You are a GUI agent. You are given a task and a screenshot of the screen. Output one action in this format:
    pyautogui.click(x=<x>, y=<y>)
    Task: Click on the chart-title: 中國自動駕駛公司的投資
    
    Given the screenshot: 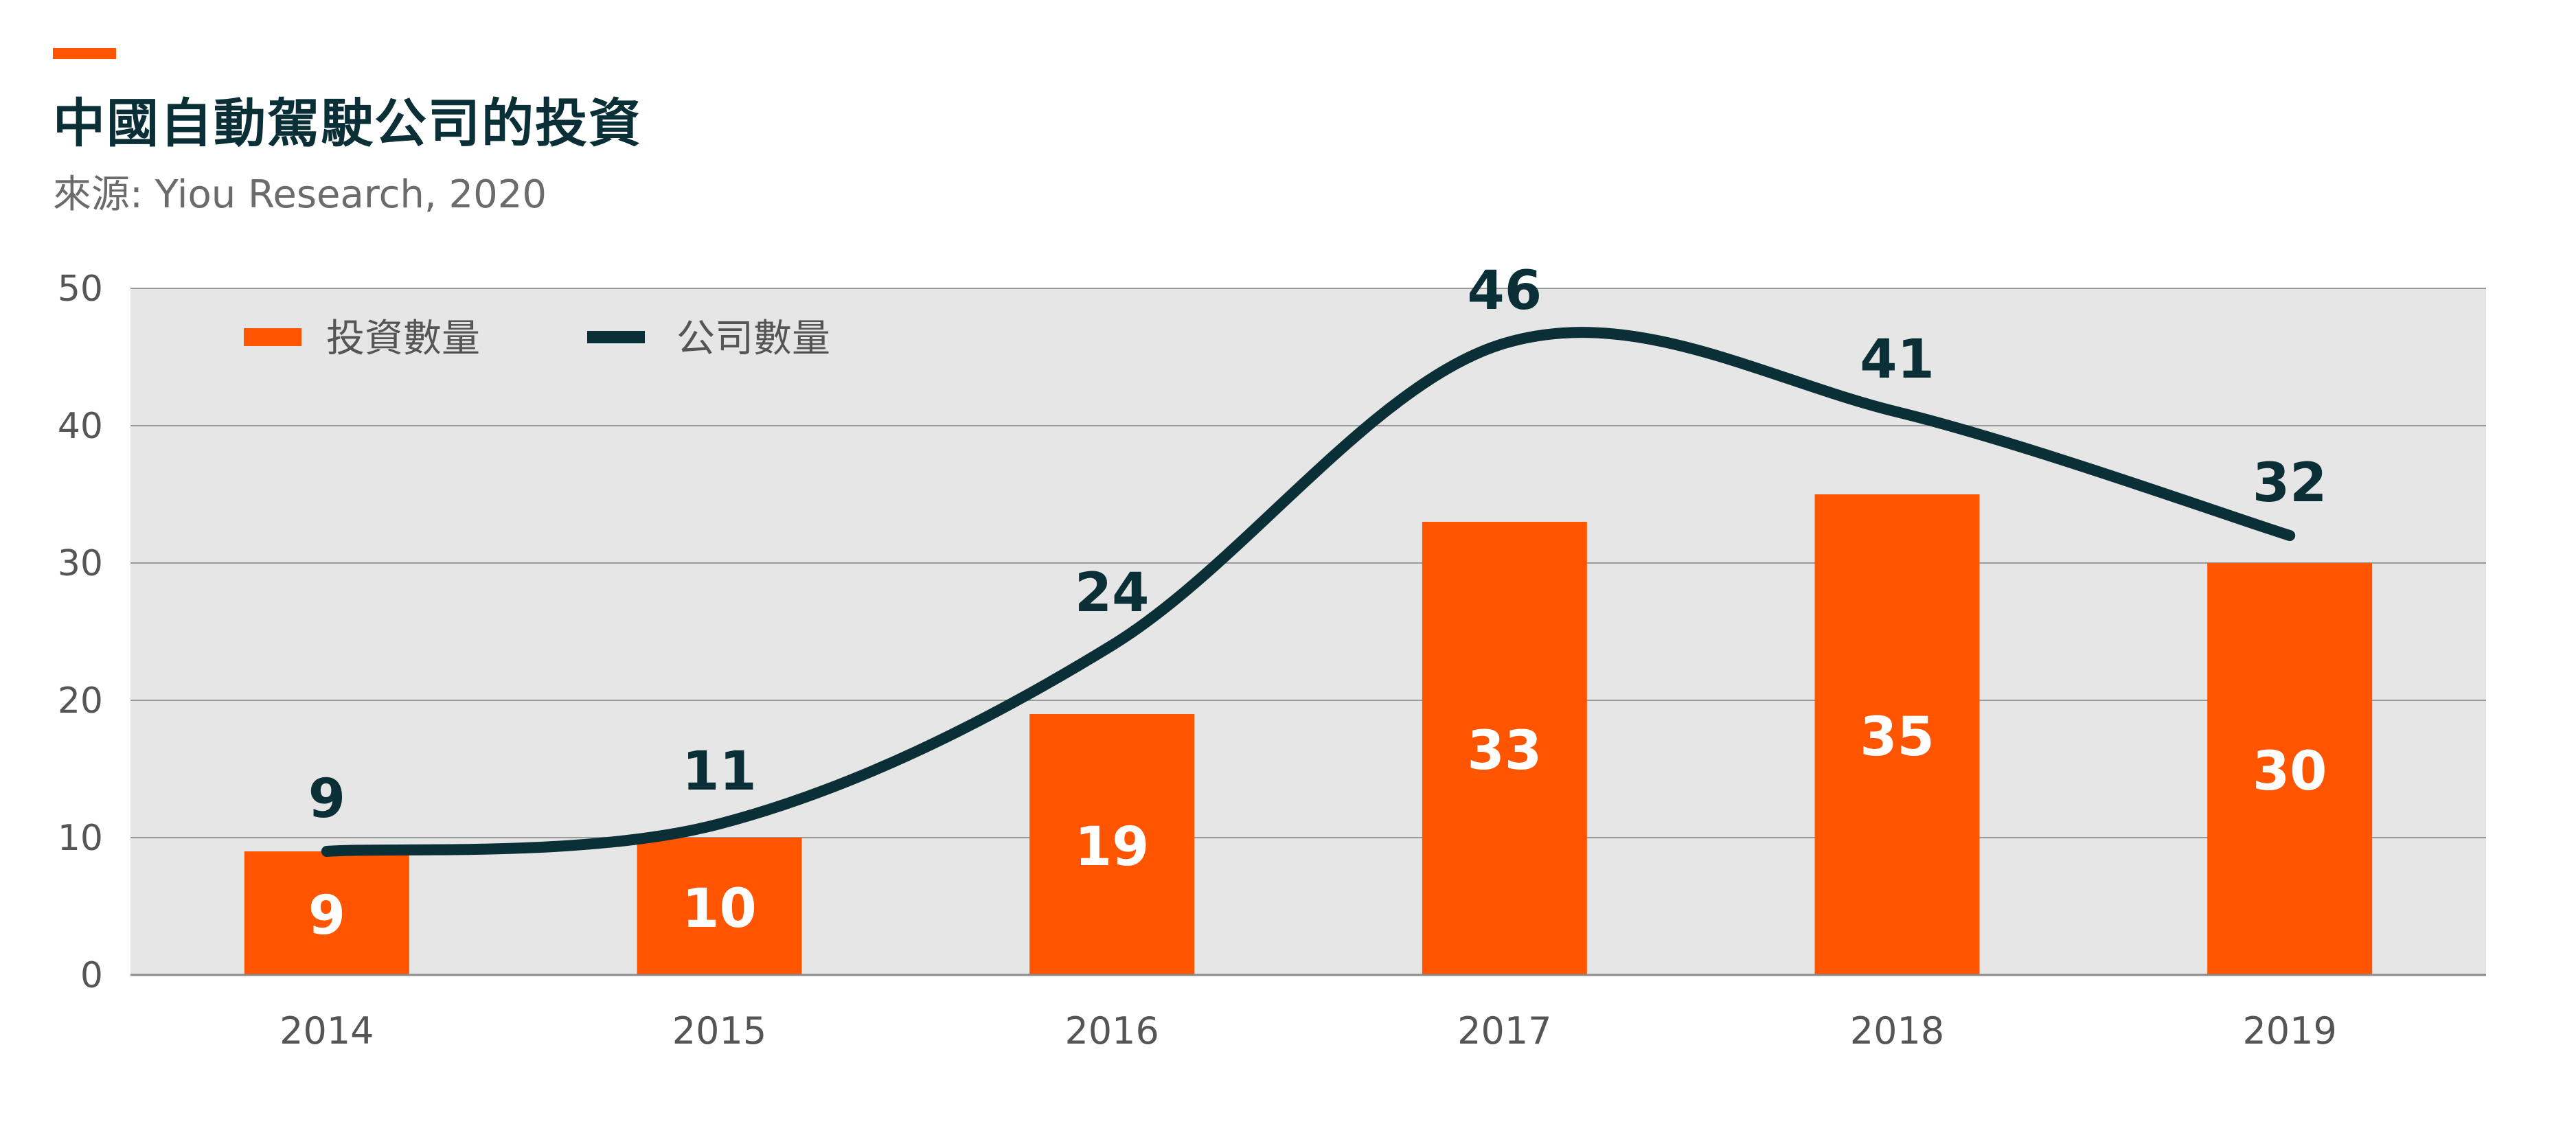 What is the action you would take?
    pyautogui.click(x=347, y=124)
    